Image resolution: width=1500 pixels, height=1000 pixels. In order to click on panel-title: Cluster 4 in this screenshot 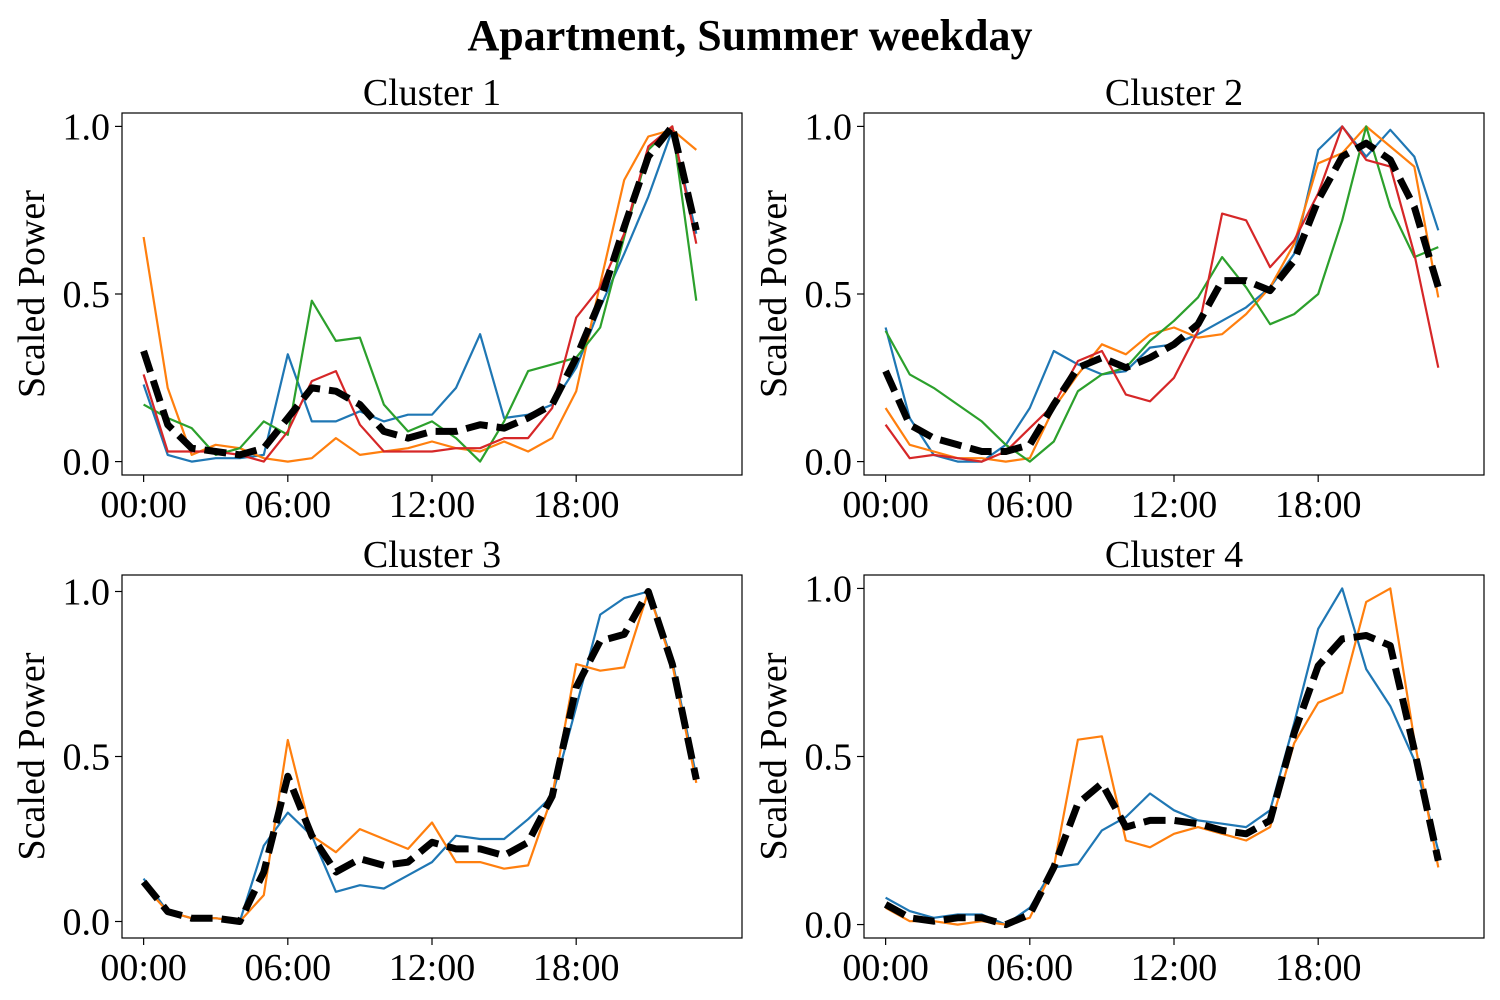, I will do `click(1174, 555)`.